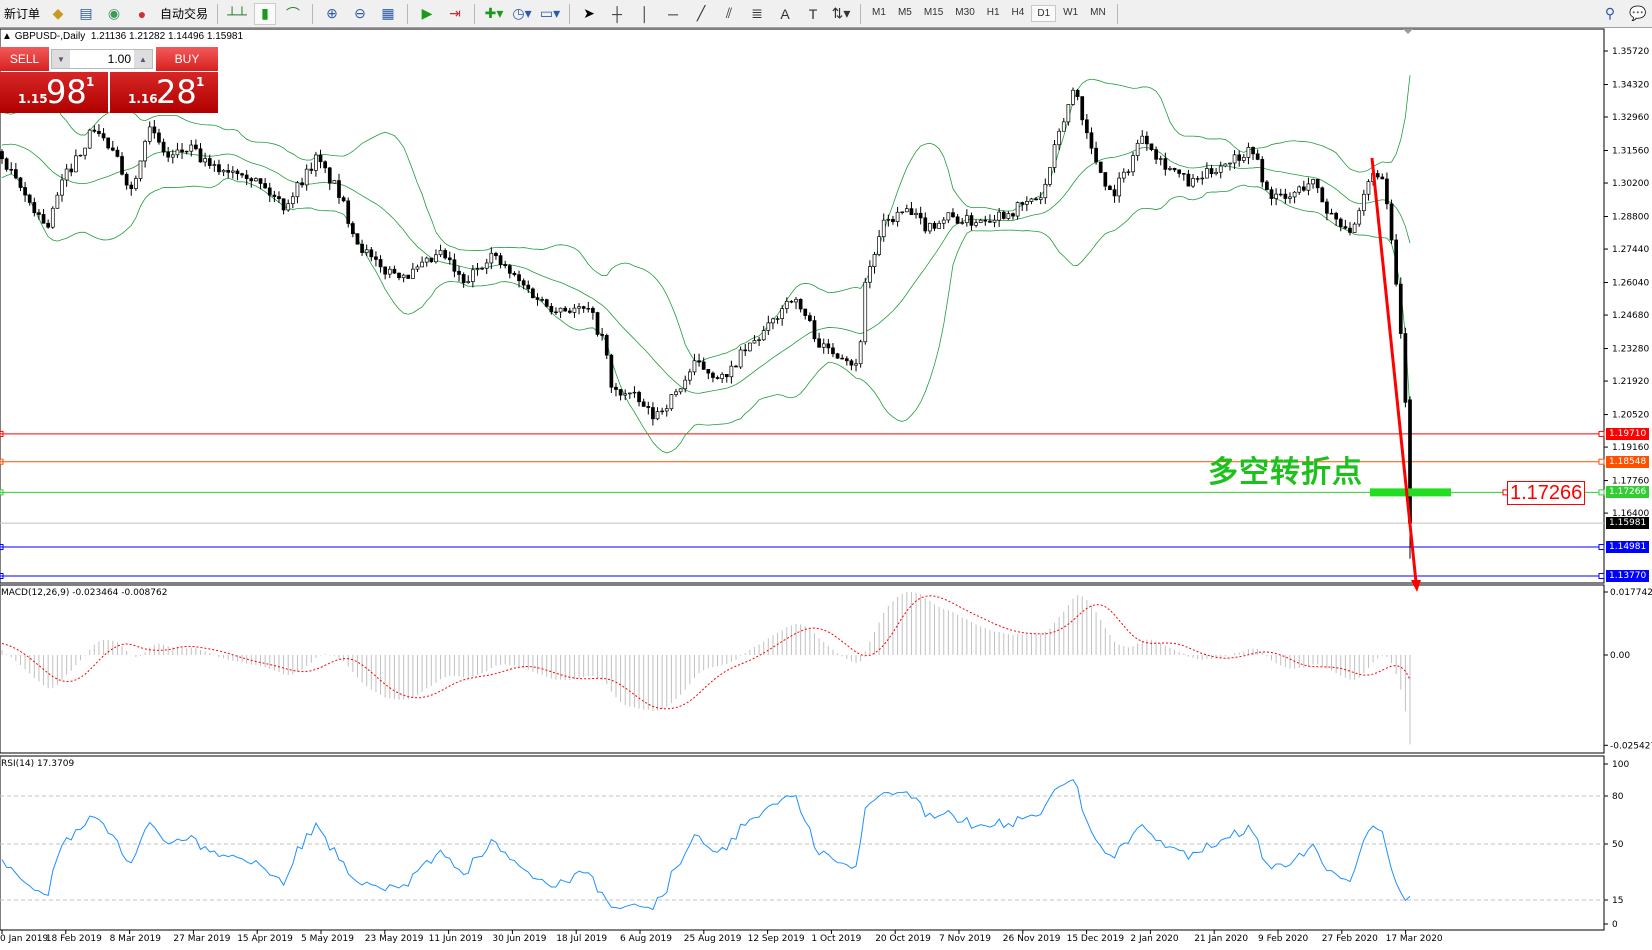 The width and height of the screenshot is (1652, 950). What do you see at coordinates (58, 13) in the screenshot?
I see `market-watch-icon: ◆` at bounding box center [58, 13].